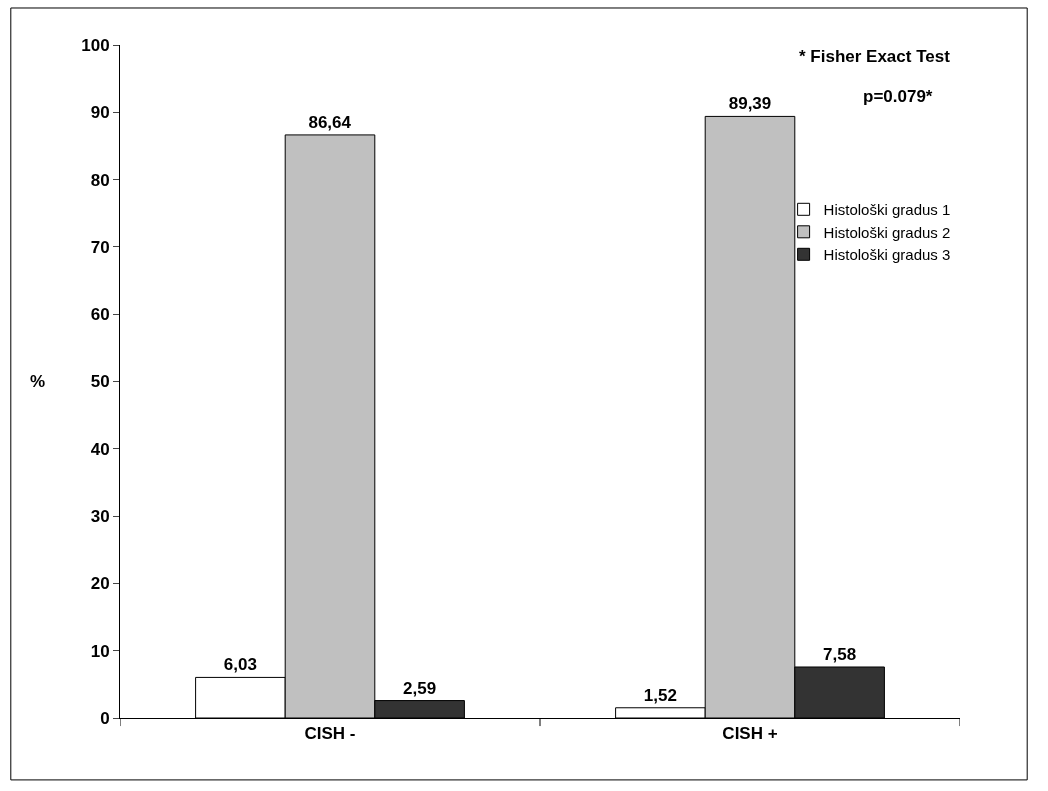  I want to click on y-tick-label: 0, so click(105, 718).